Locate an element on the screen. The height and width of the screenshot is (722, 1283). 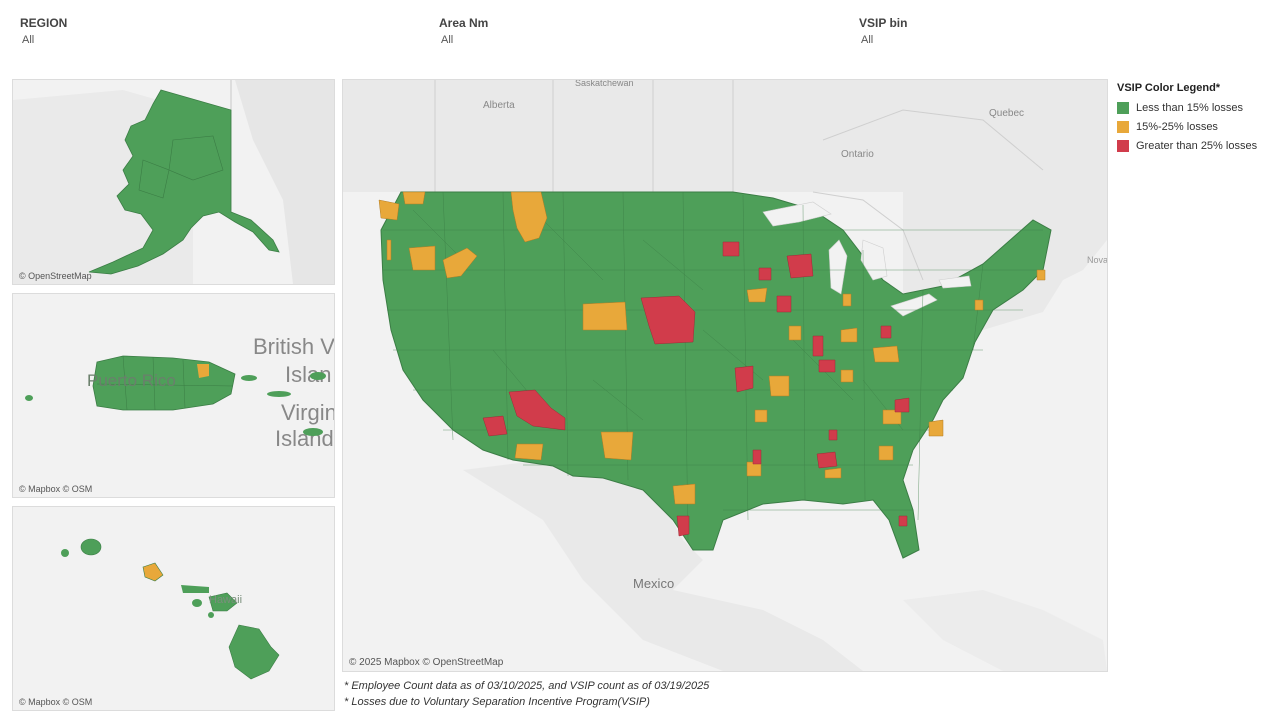
legend-label-low: Less than 15% losses is located at coordinates (1190, 107).